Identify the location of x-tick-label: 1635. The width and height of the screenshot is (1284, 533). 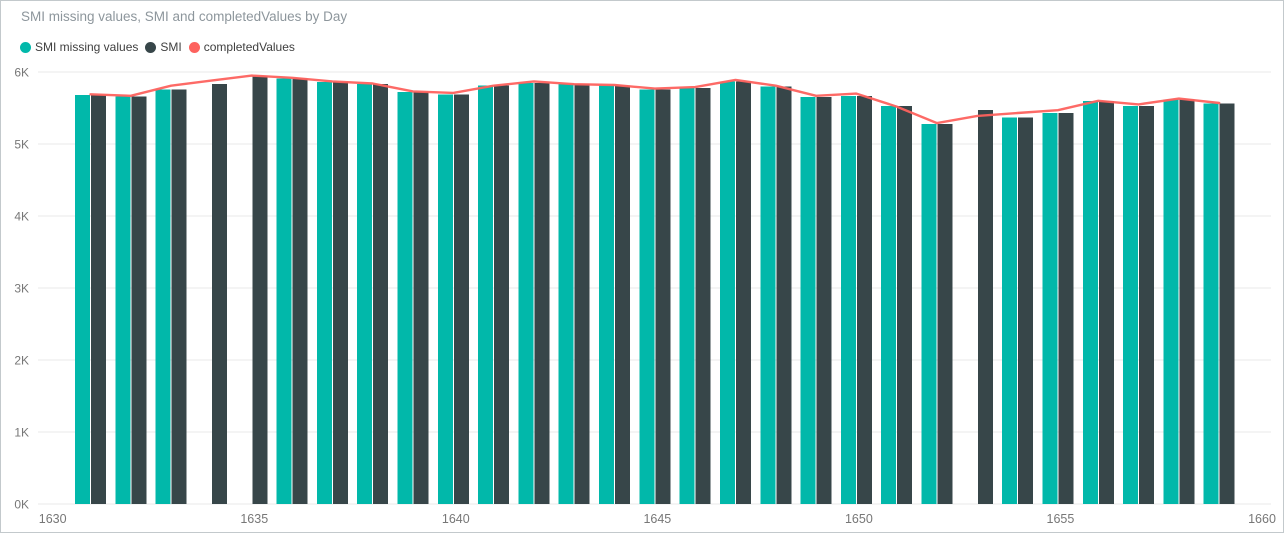
(254, 519).